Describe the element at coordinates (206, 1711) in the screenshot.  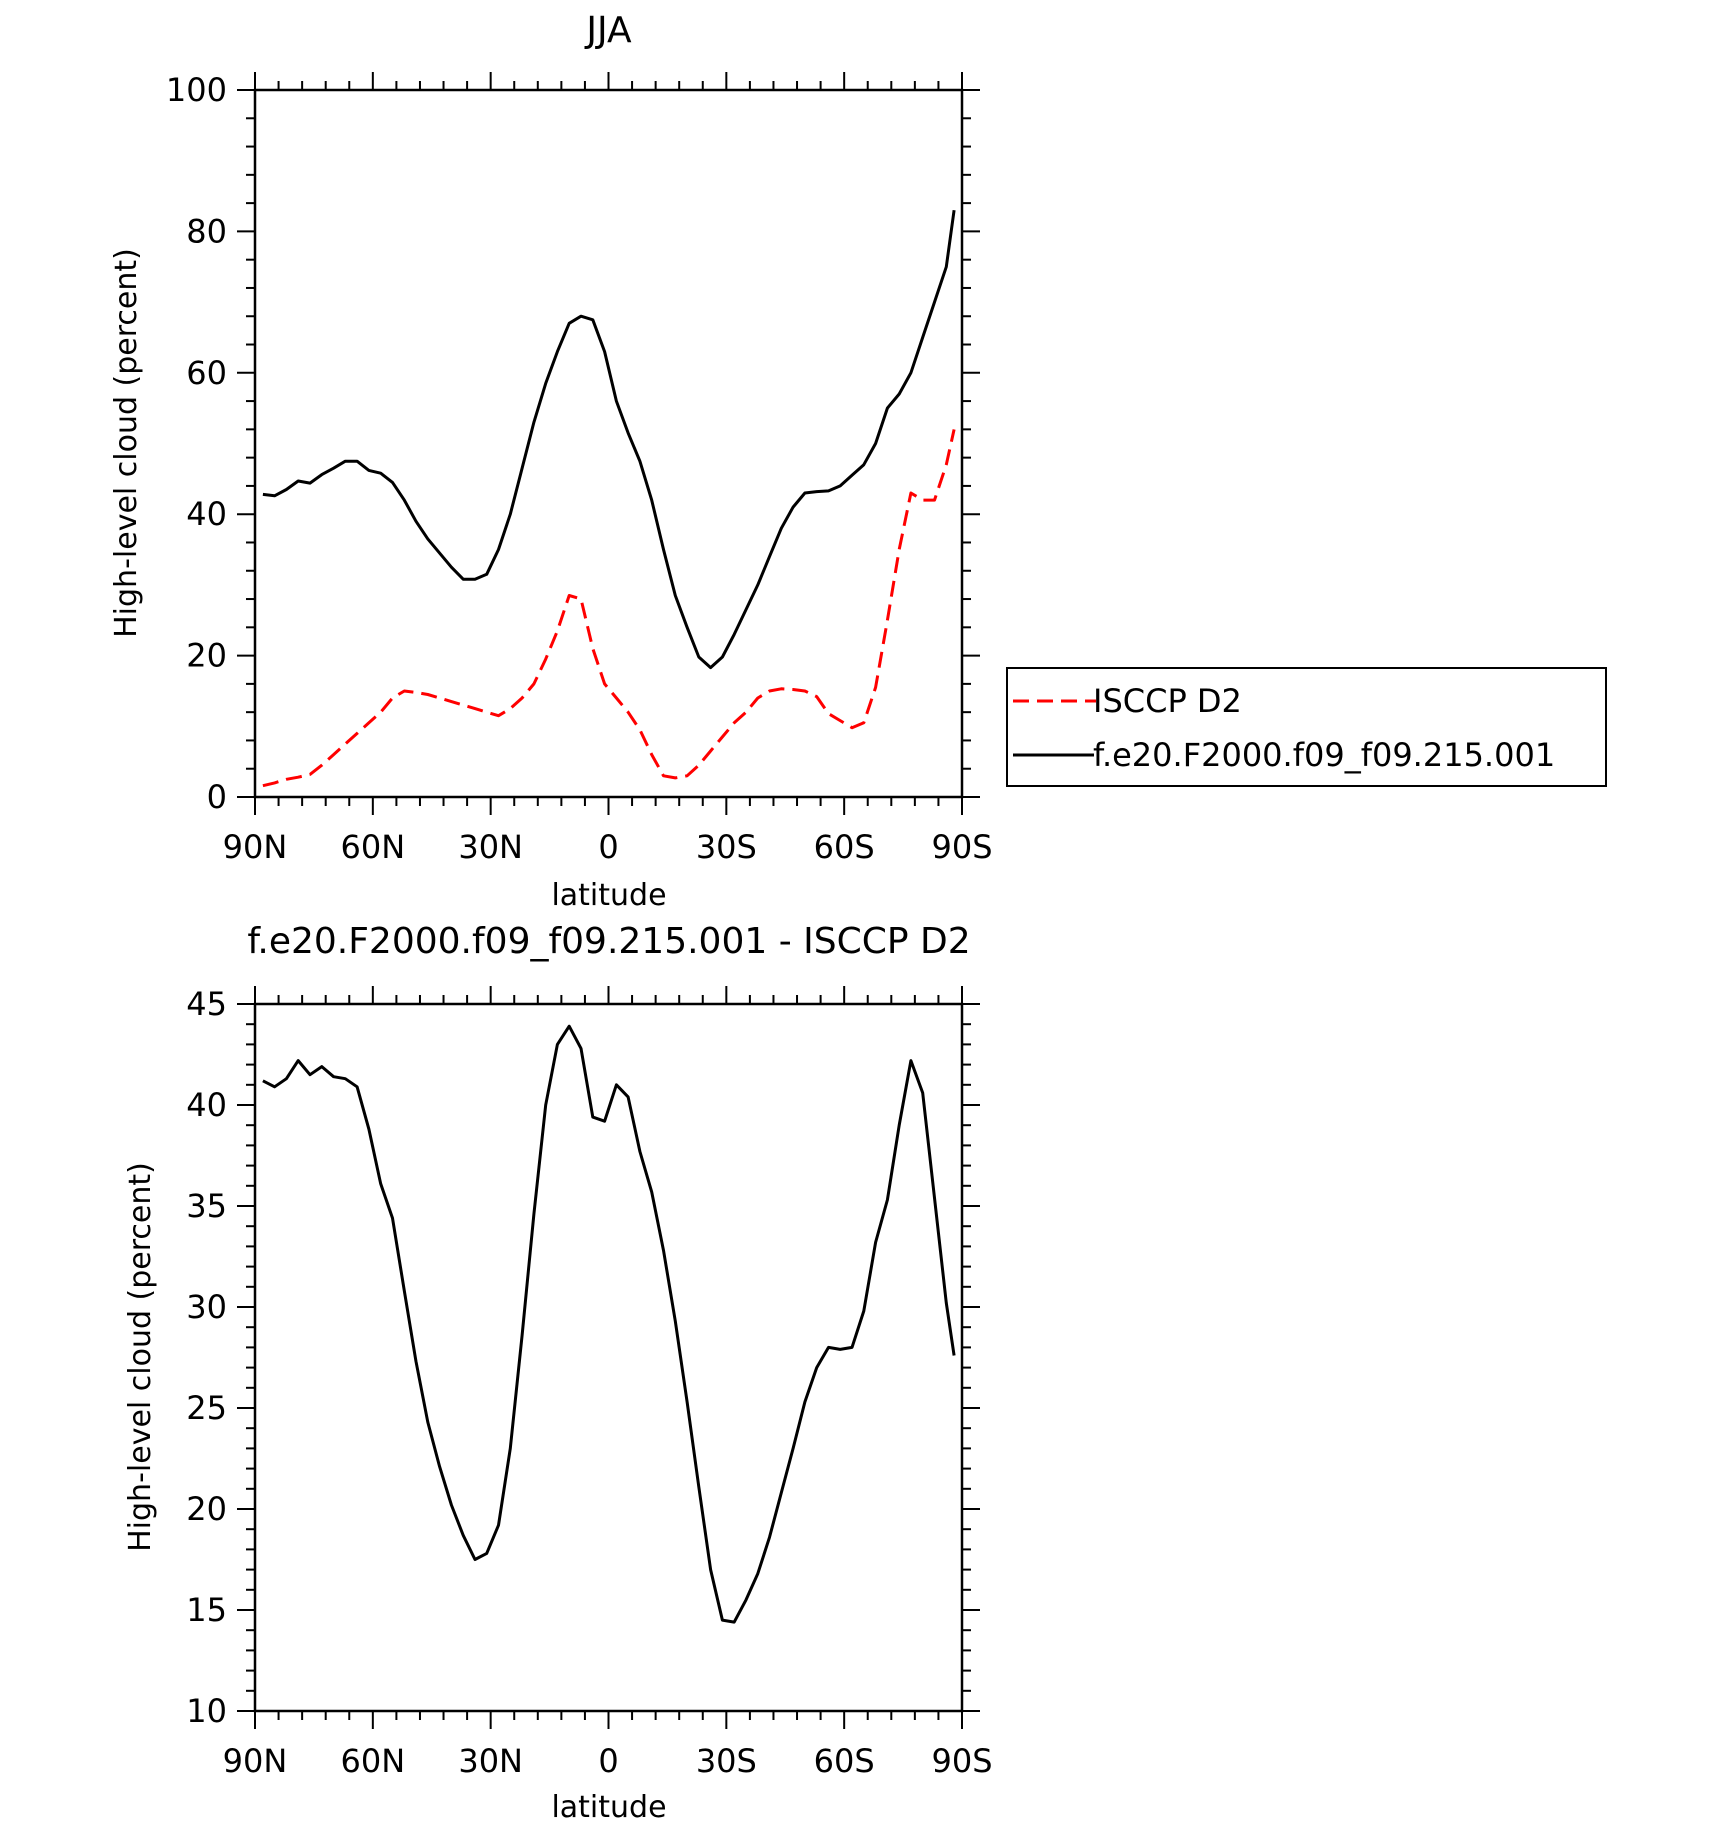
I see `bottom-y-tick-label: 10` at that location.